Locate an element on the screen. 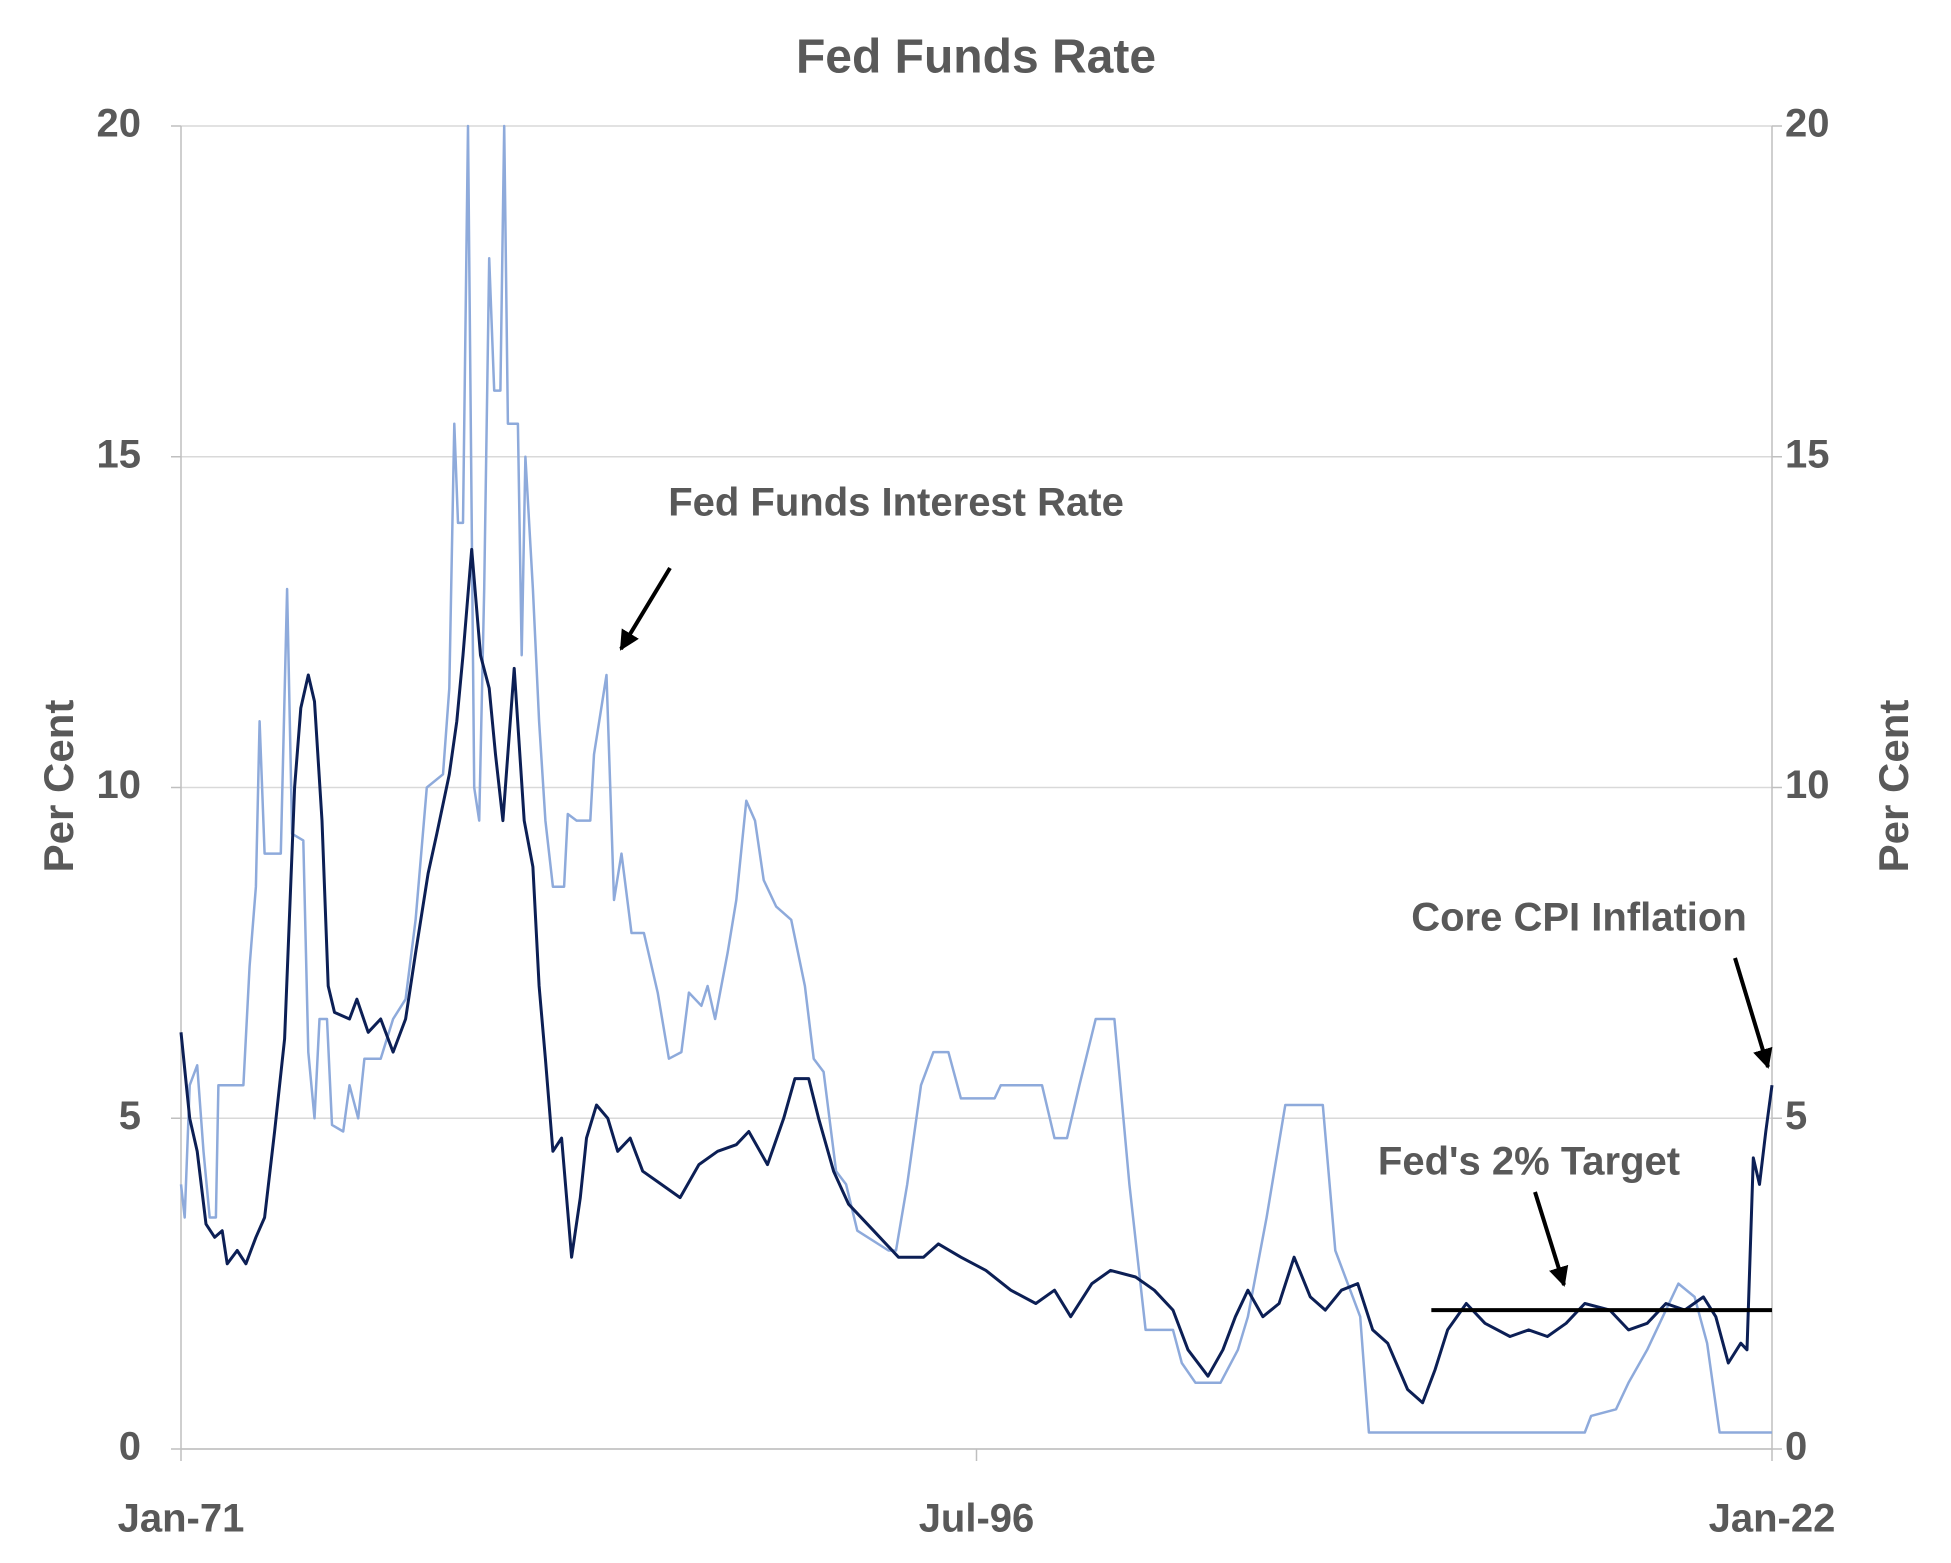  x-tick-label: Jul-96 is located at coordinates (977, 1519).